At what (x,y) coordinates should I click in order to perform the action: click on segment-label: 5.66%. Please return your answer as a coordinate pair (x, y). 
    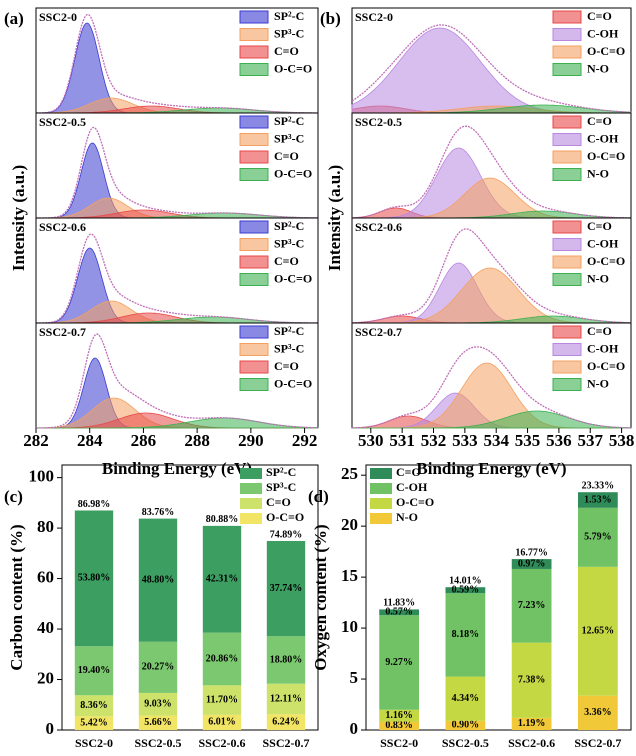
    Looking at the image, I should click on (158, 722).